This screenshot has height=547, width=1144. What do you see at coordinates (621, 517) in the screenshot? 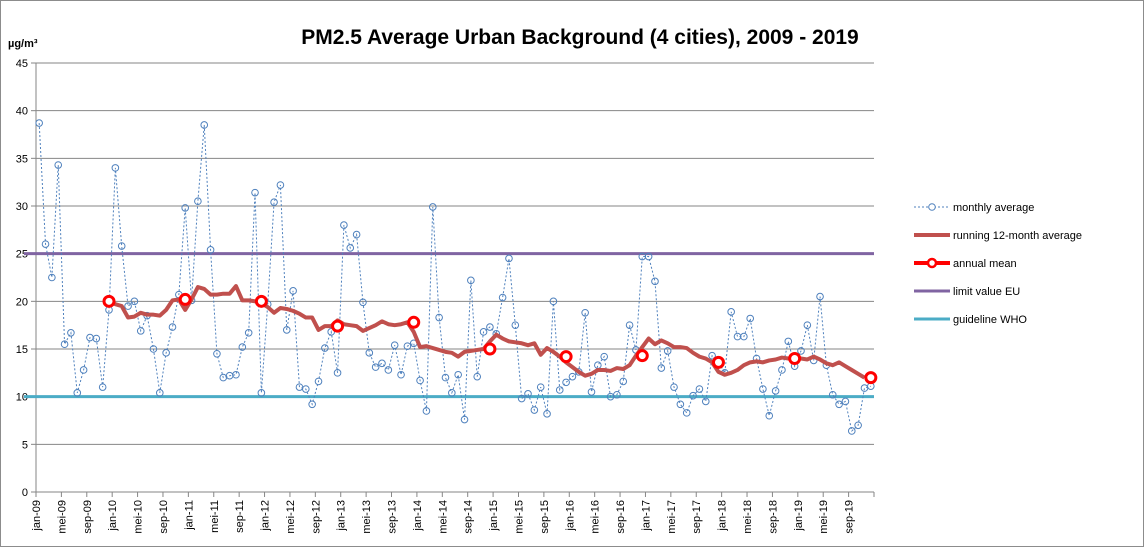
I see `x-tick-label: sep-16` at bounding box center [621, 517].